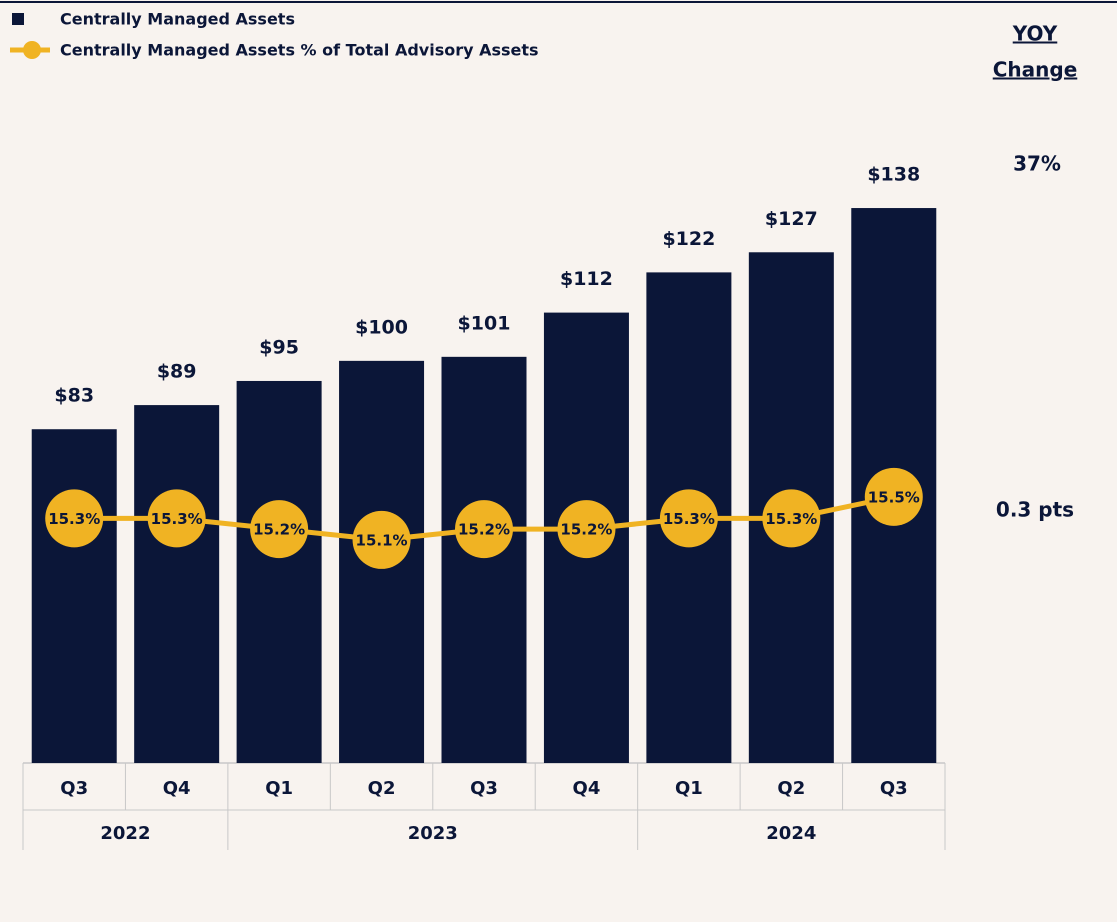 The height and width of the screenshot is (922, 1117). Describe the element at coordinates (893, 175) in the screenshot. I see `bar-value-label: $138` at that location.